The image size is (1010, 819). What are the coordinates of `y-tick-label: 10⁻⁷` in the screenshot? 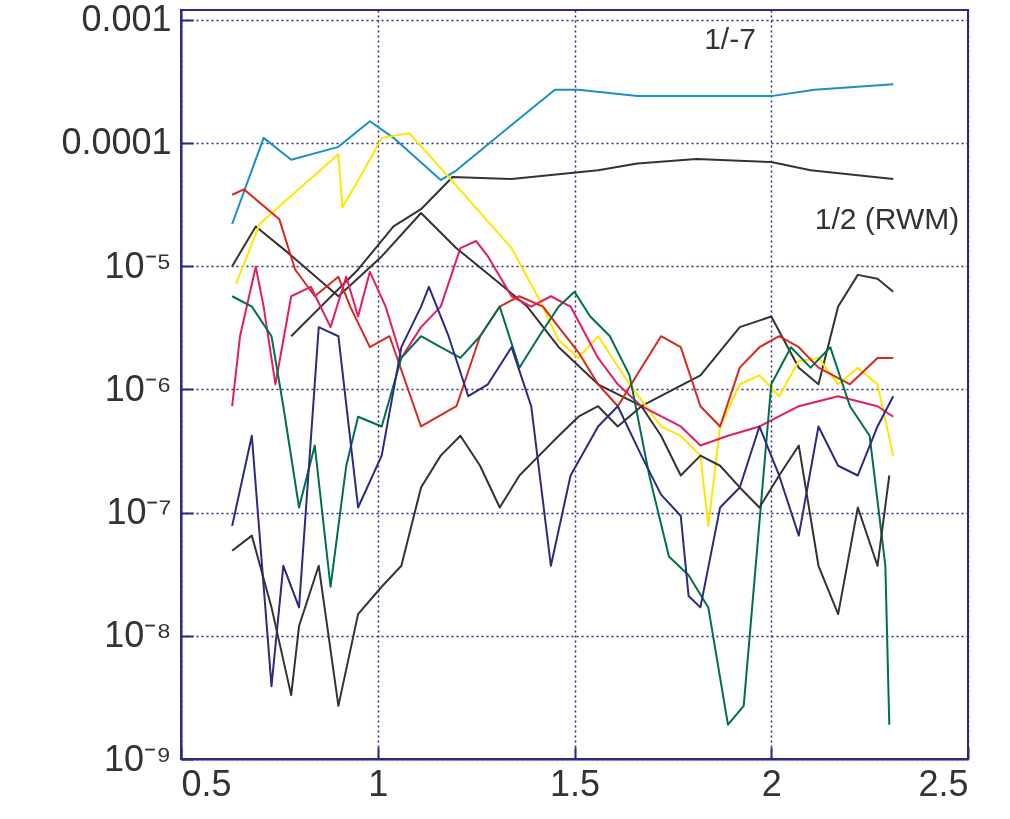 It's located at (139, 512).